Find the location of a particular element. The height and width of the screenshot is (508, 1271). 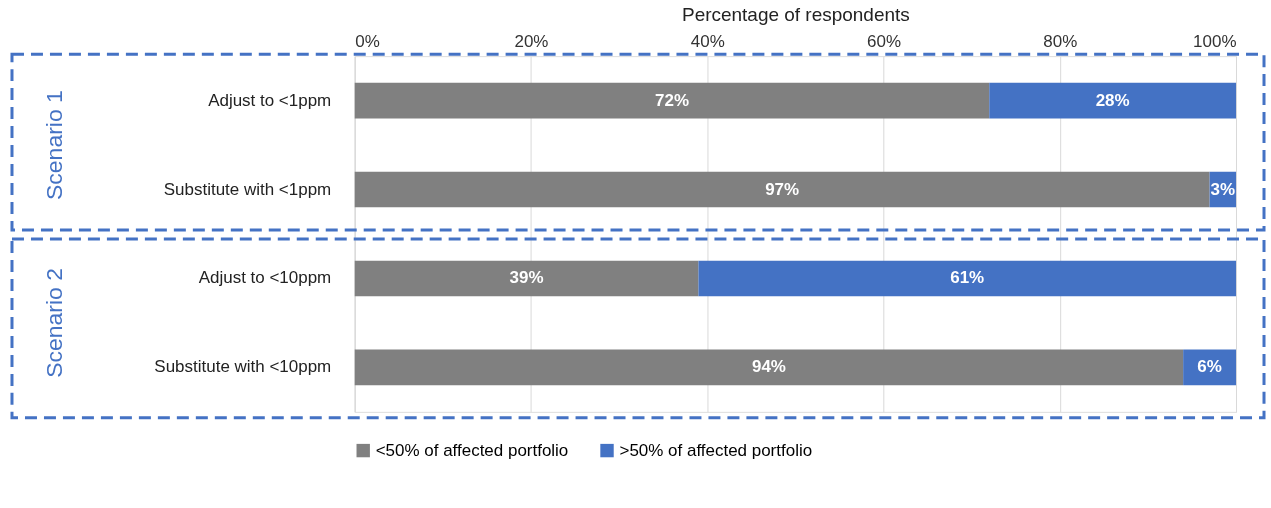

x-axis-title: Percentage of respondents is located at coordinates (795, 14).